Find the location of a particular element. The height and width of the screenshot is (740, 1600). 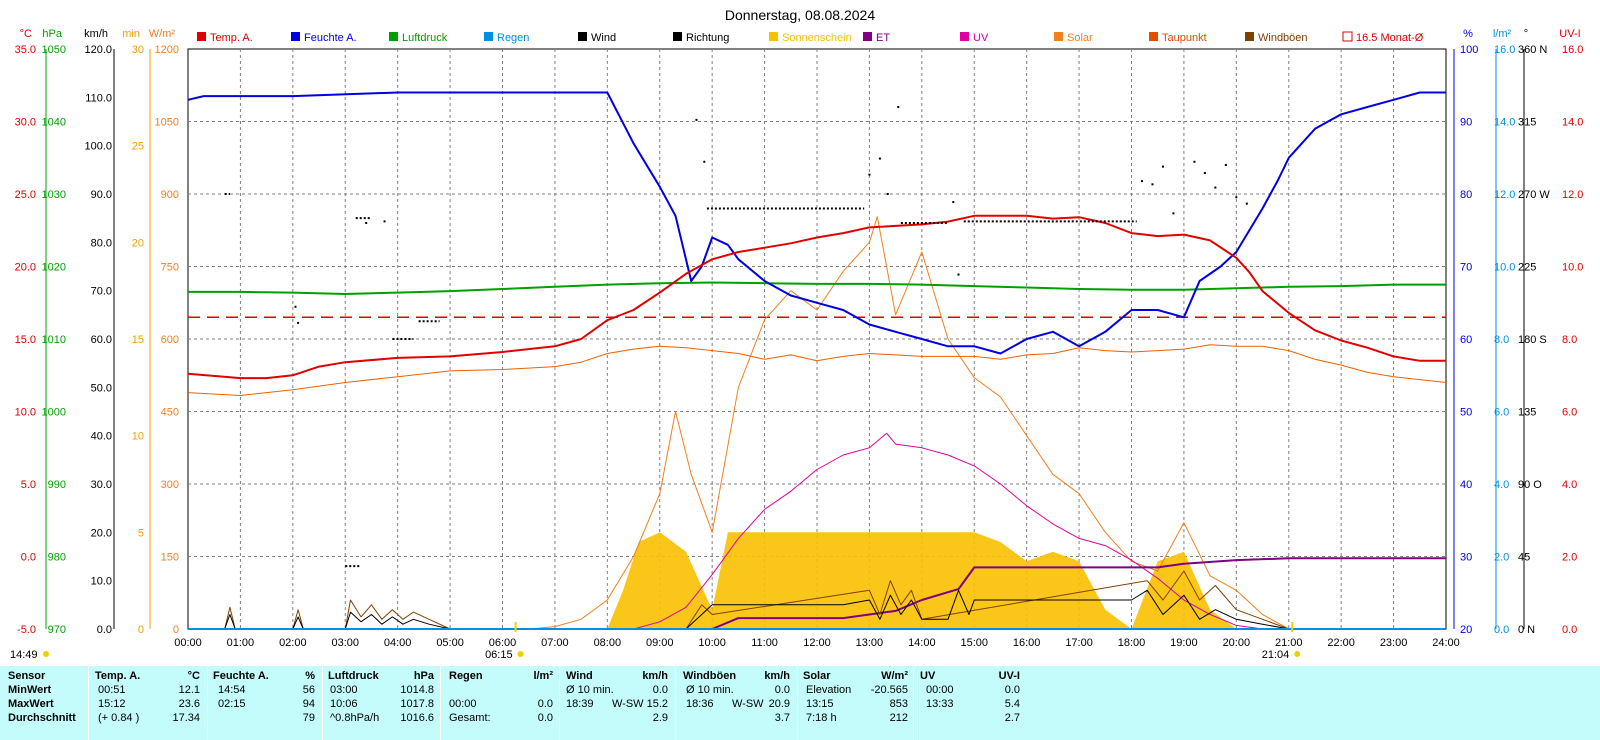

legend-item-sonnenschein: Sonnenschein is located at coordinates (810, 38).